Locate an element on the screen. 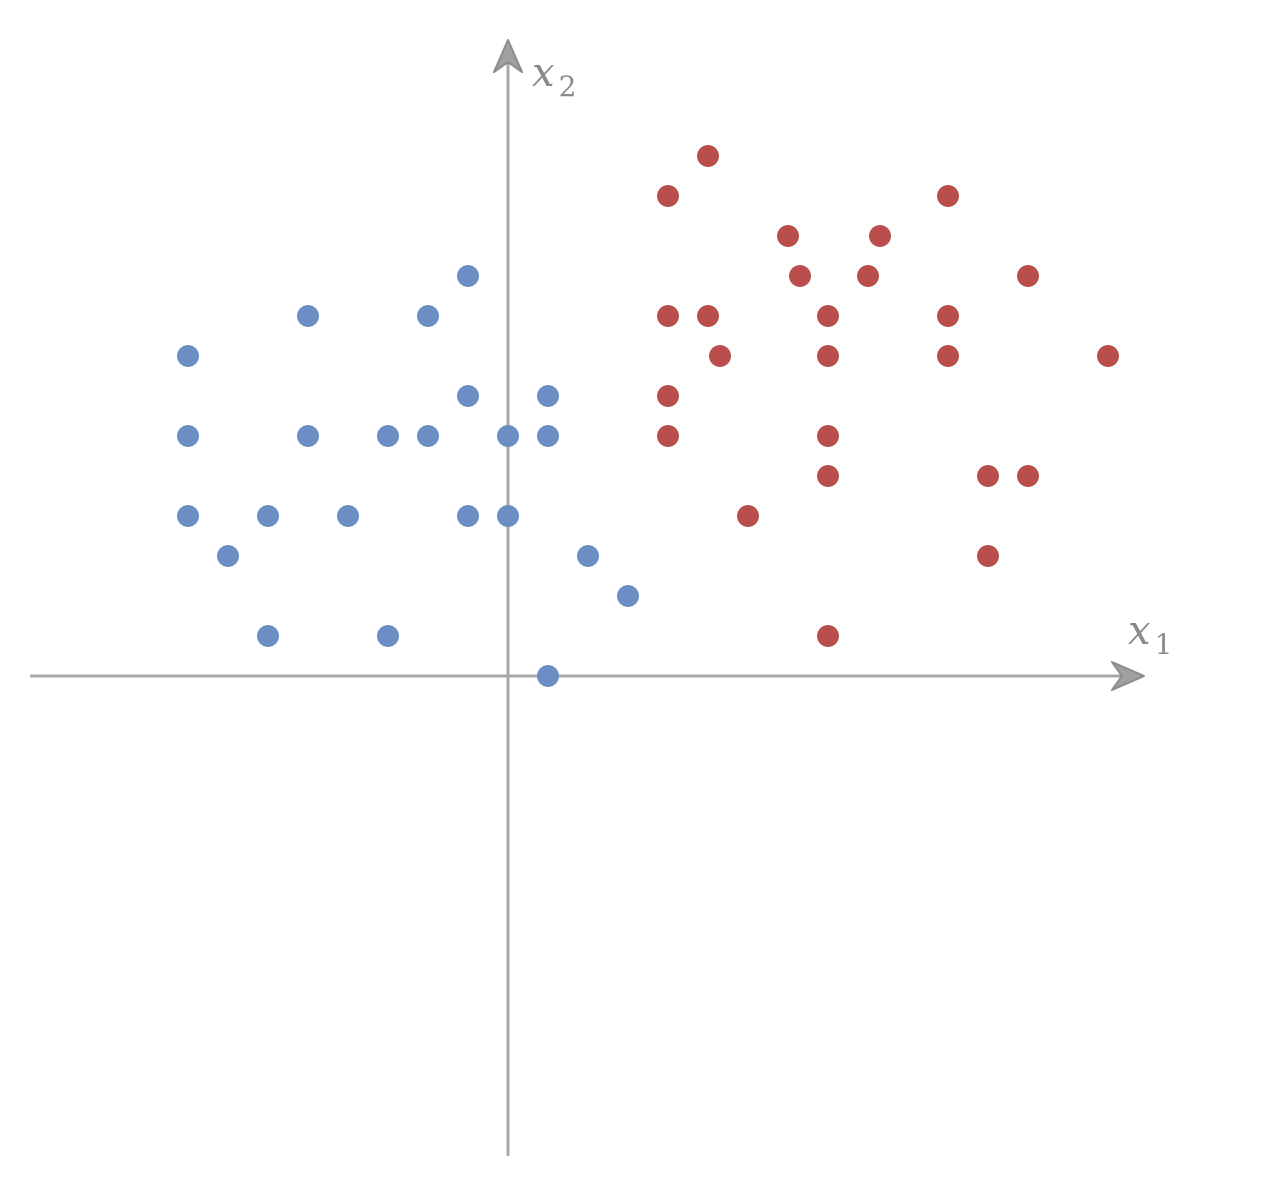  y-axis-arrow-icon is located at coordinates (508, 56).